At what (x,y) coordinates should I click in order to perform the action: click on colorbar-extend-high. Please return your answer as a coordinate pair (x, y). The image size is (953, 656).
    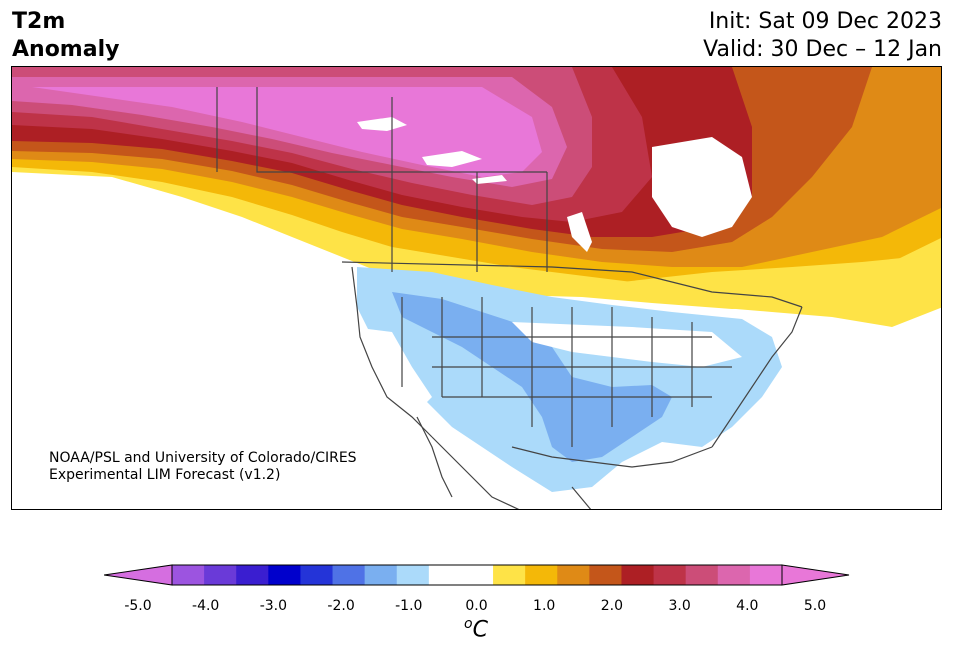
    Looking at the image, I should click on (815, 575).